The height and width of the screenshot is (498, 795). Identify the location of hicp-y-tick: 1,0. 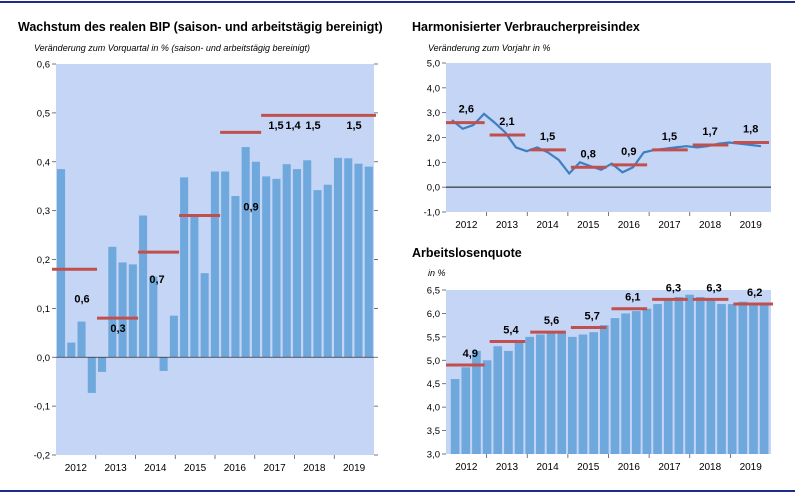
(433, 163).